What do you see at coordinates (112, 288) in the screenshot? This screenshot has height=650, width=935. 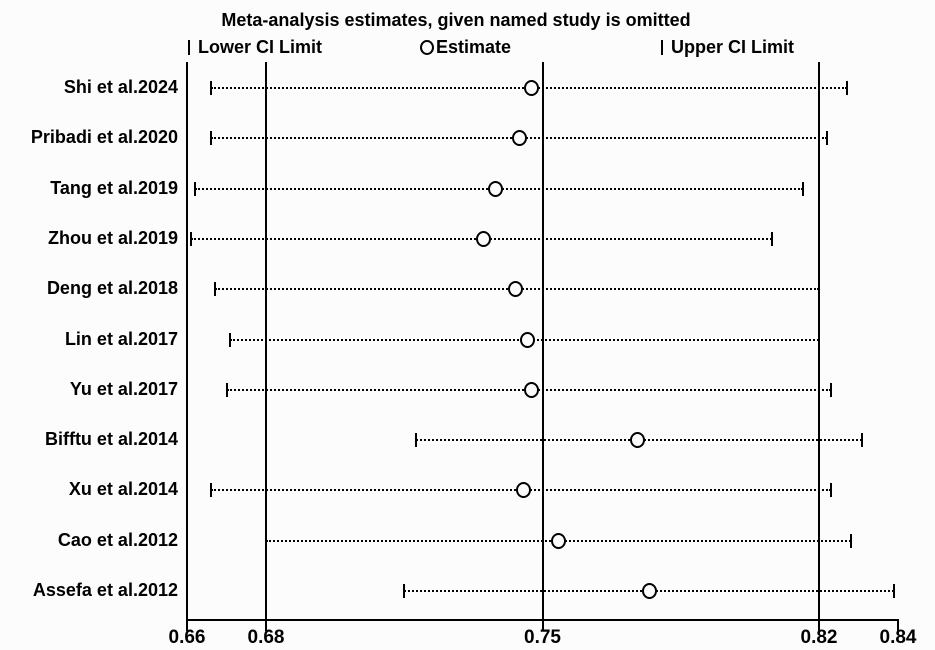 I see `study-label: Deng et al.2018` at bounding box center [112, 288].